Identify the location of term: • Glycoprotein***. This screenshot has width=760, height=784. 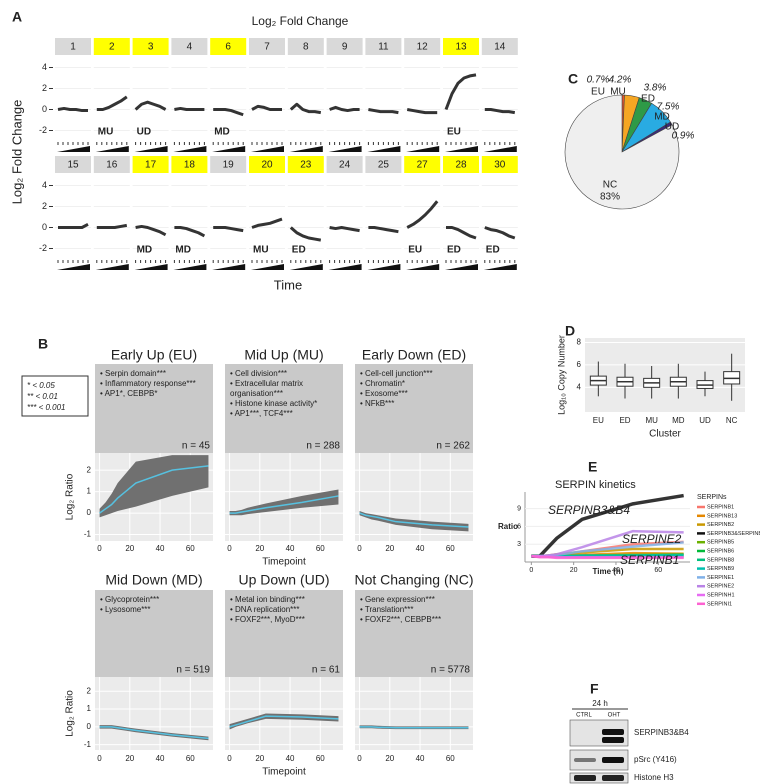
(129, 599).